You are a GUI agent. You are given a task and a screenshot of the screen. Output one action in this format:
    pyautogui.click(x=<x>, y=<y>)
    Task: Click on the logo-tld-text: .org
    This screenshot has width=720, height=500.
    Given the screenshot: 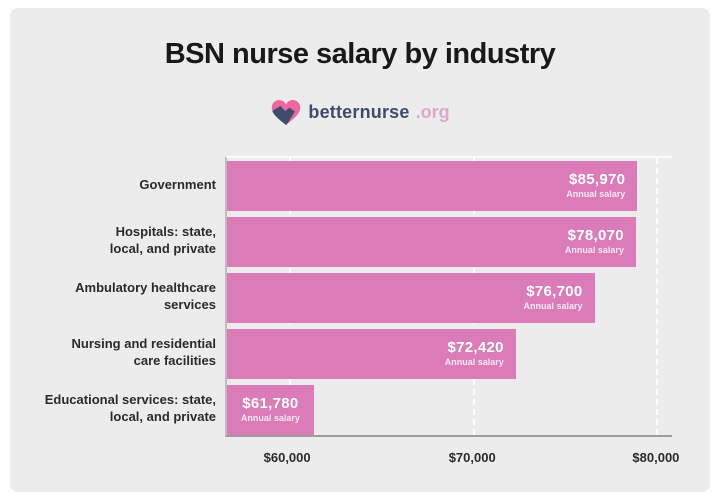 What is the action you would take?
    pyautogui.click(x=432, y=111)
    